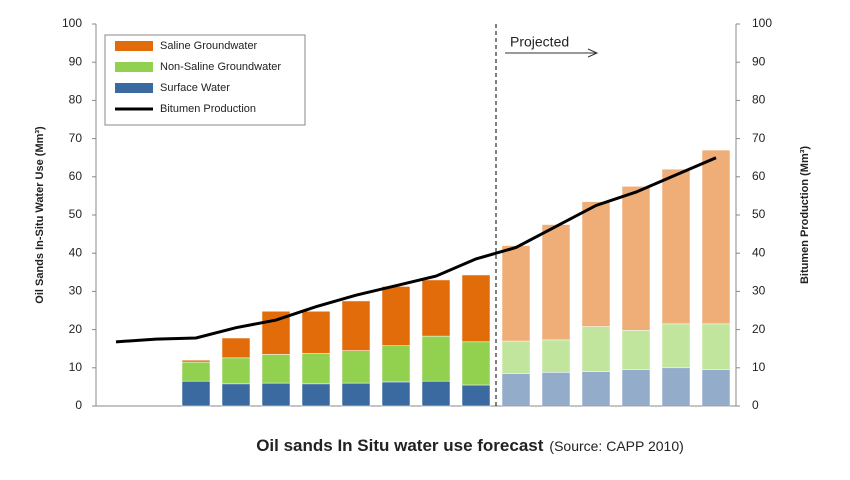 Image resolution: width=850 pixels, height=480 pixels. I want to click on y2-tick-label: 0, so click(755, 405).